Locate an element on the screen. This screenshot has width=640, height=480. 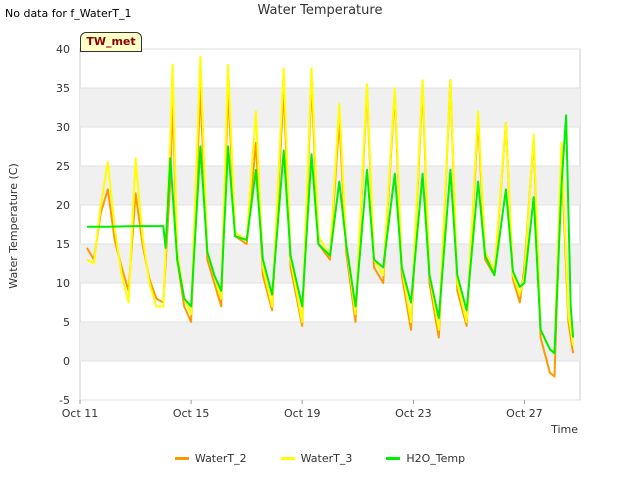
y-tick-label: 25 is located at coordinates (63, 166).